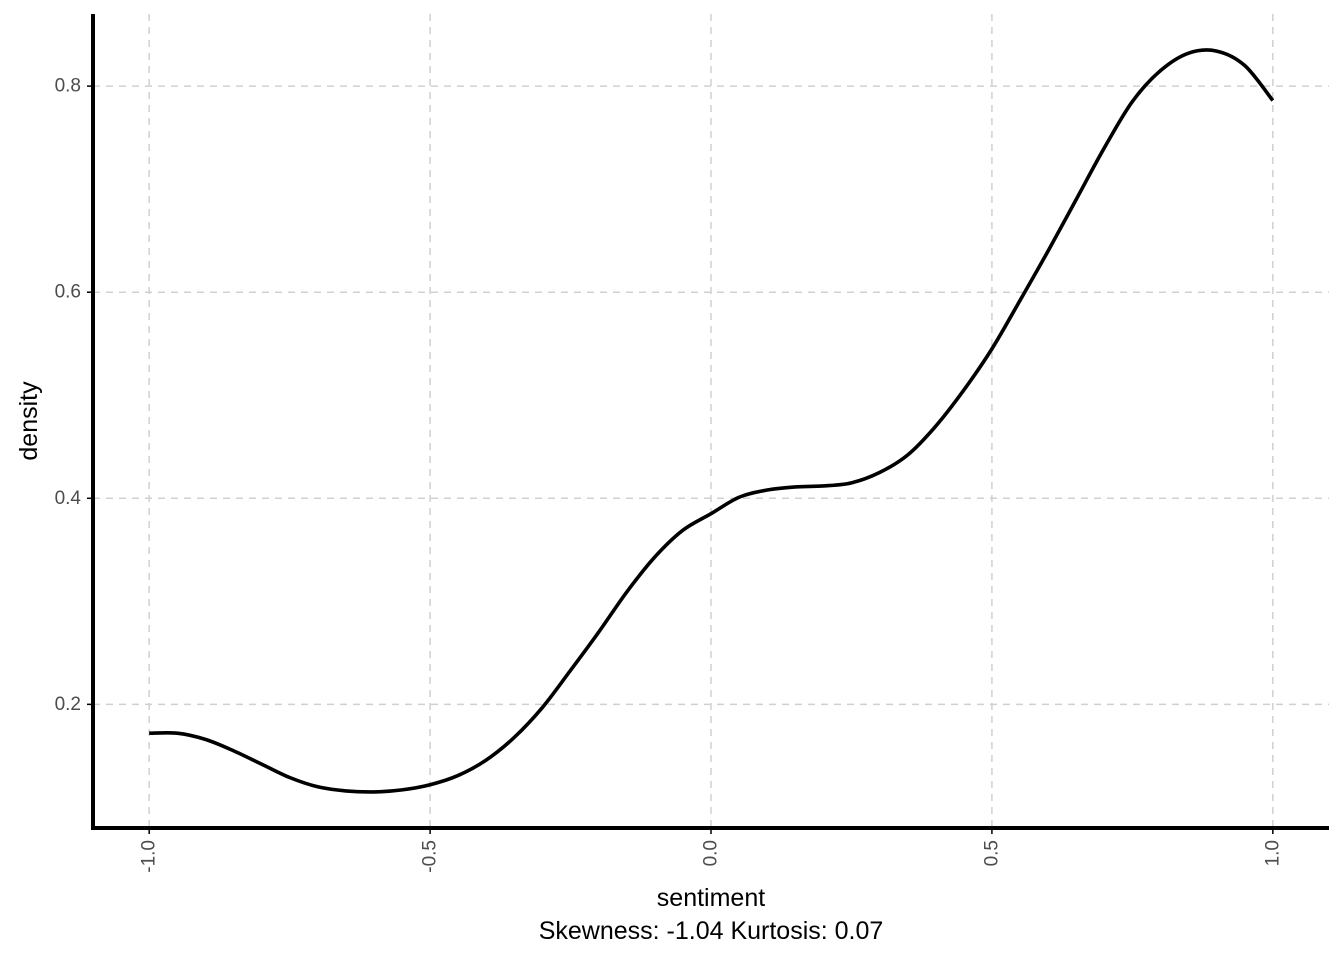 This screenshot has height=960, width=1344. I want to click on chart-caption: Skewness: -1.04 Kurtosis: 0.07, so click(711, 931).